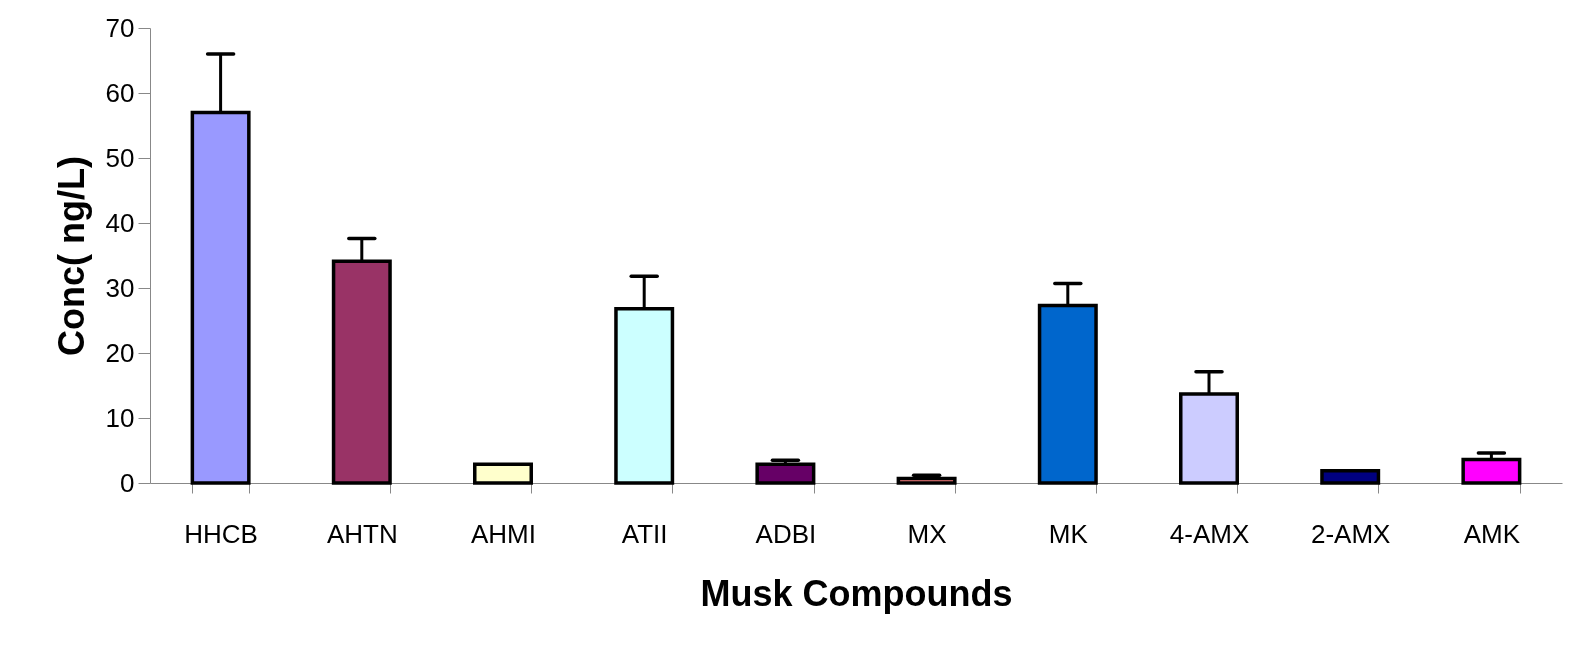  I want to click on x-tick-label: MK, so click(1068, 533).